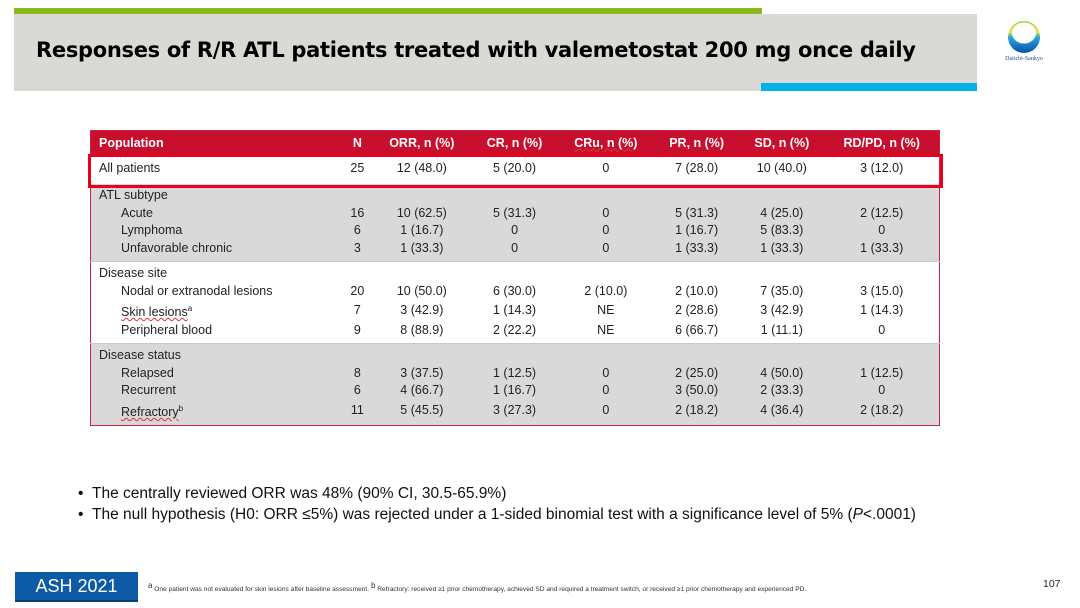 This screenshot has height=608, width=1080. Describe the element at coordinates (697, 291) in the screenshot. I see `cell-pr: 2 (10.0)` at that location.